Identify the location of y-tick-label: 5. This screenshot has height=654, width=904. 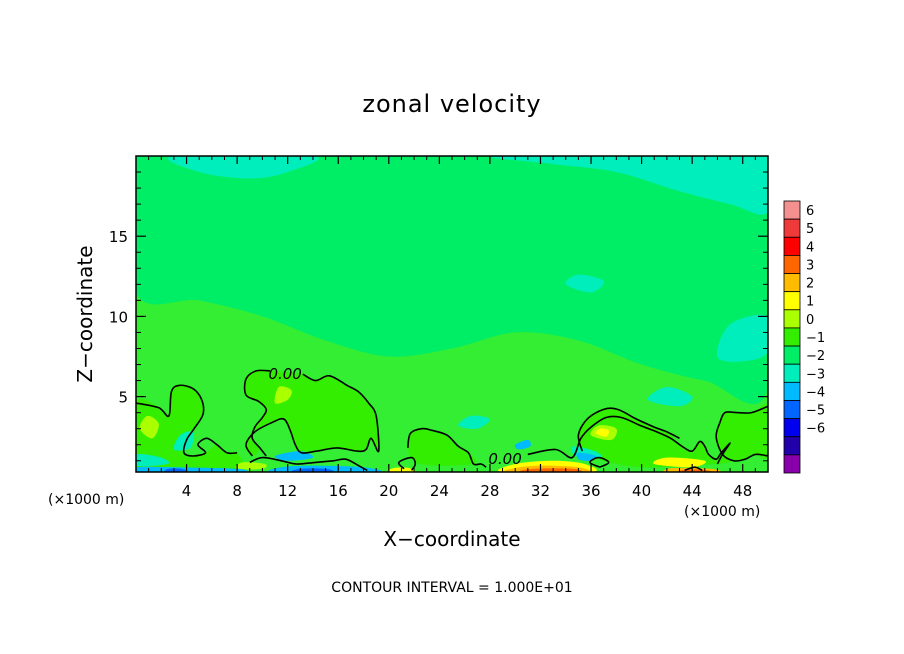
(123, 398).